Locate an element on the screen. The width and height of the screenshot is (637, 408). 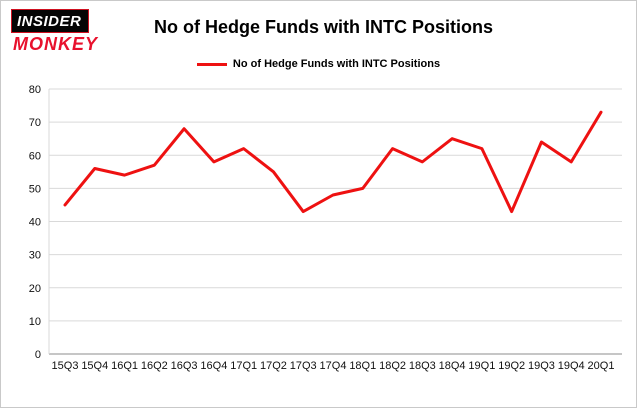
y-axis-label: 50 is located at coordinates (35, 189).